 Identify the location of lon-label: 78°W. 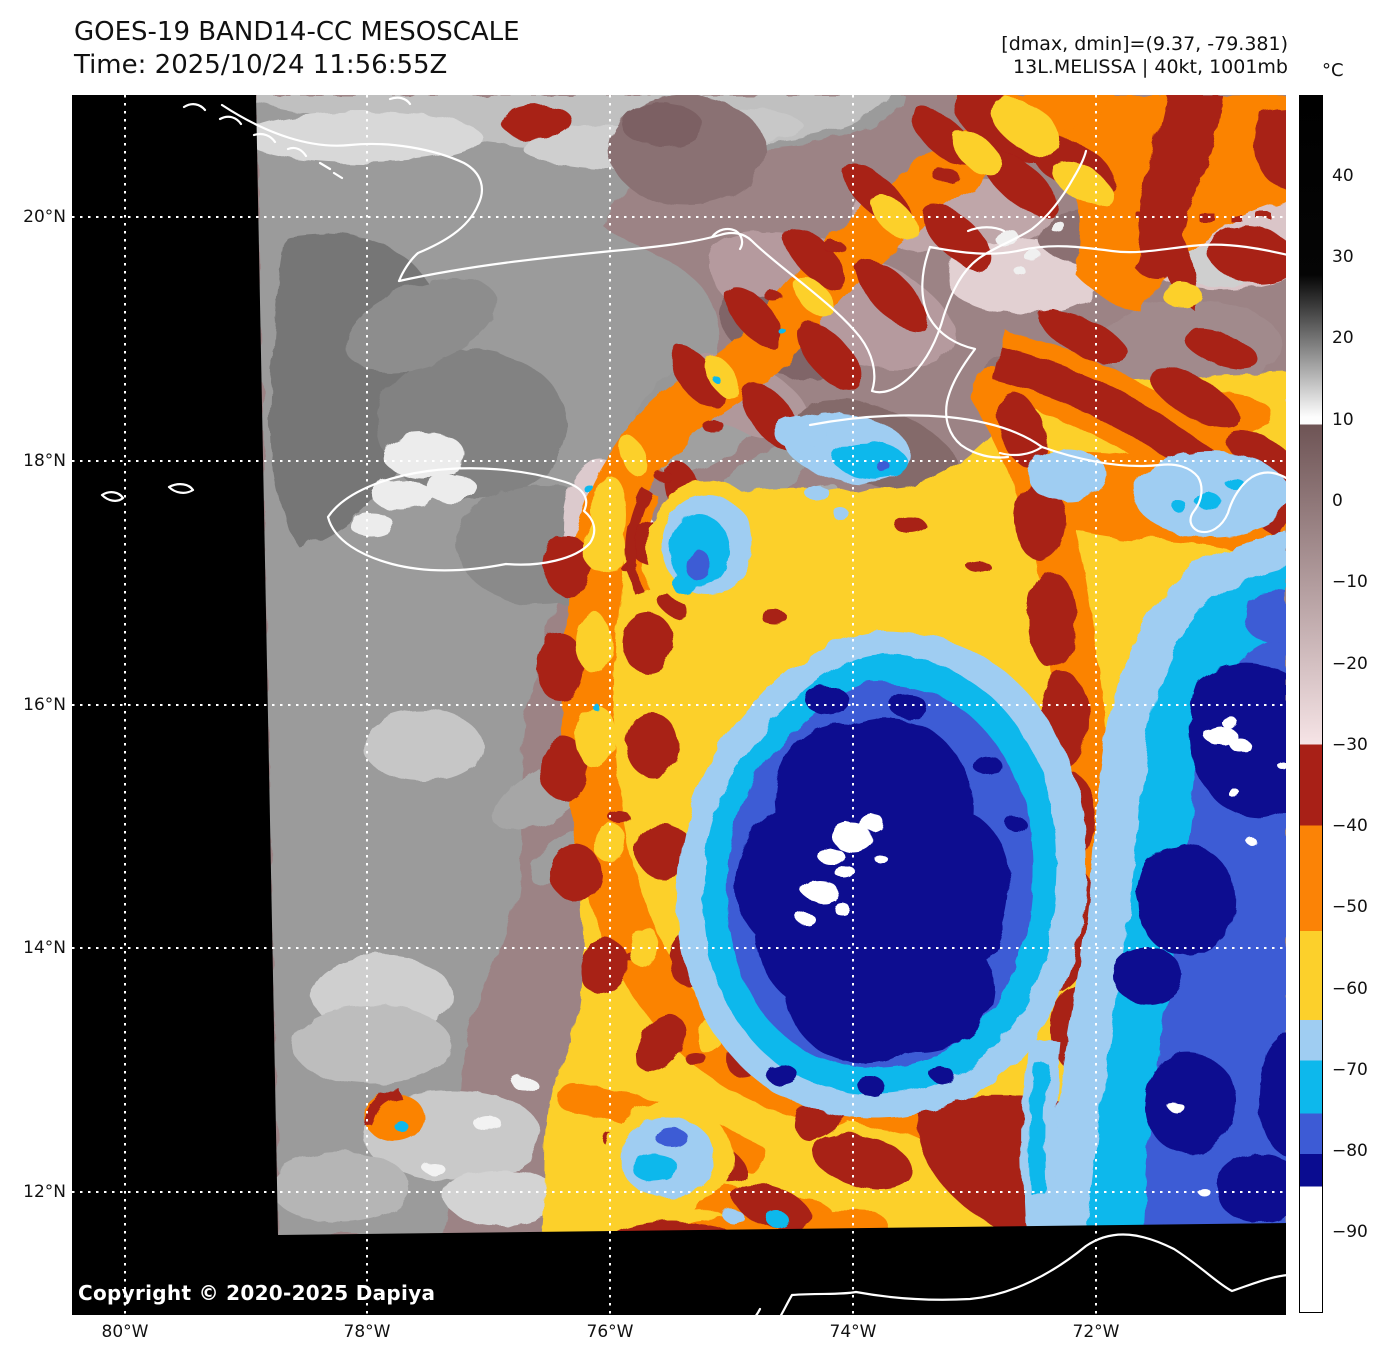
(367, 1332).